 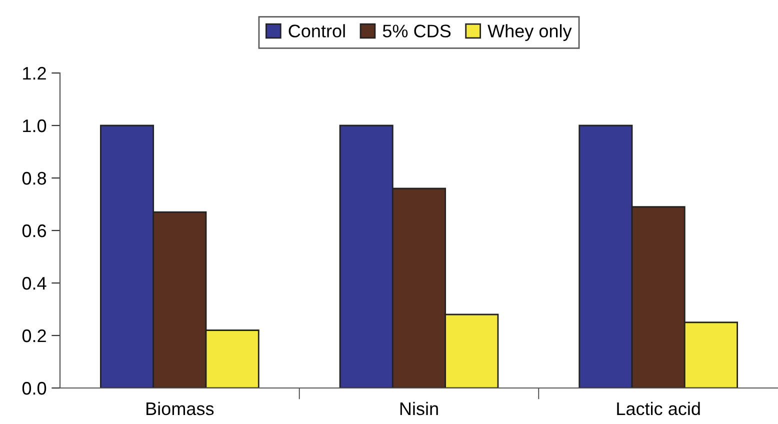 I want to click on y-tick-label: 0.0, so click(x=34, y=388).